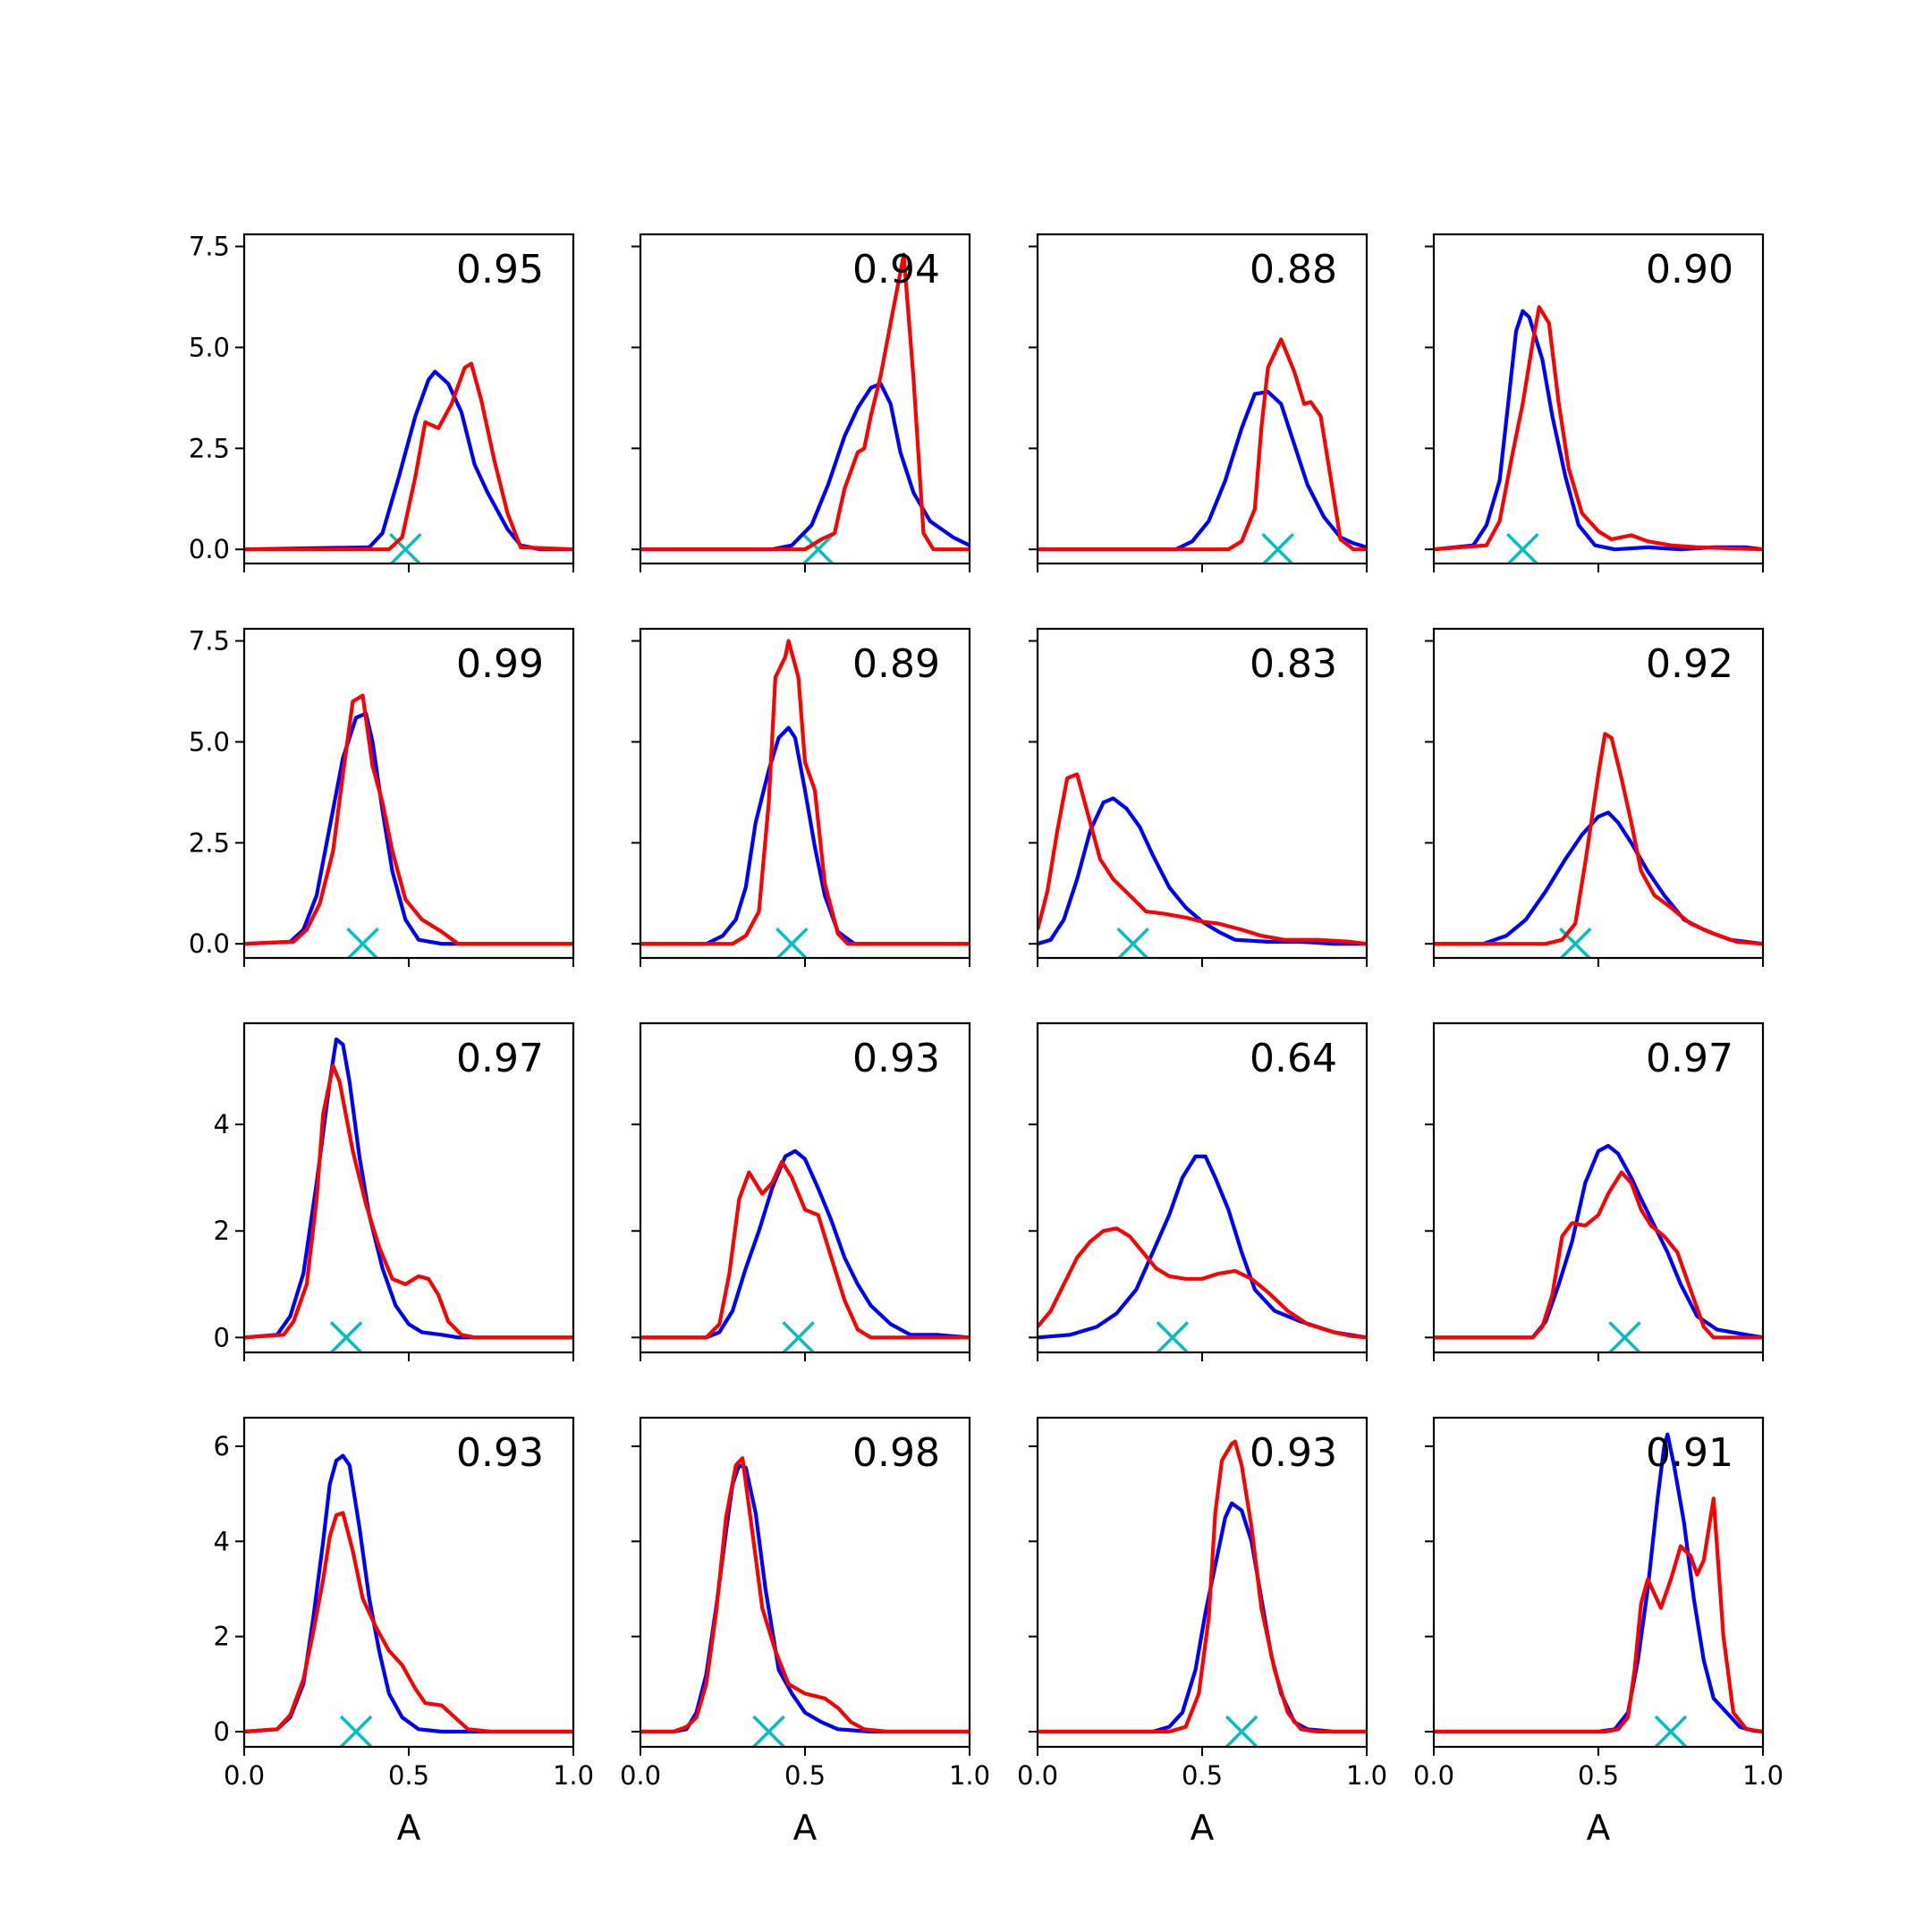 The width and height of the screenshot is (1932, 1932). What do you see at coordinates (222, 1124) in the screenshot?
I see `y-tick-label: 4` at bounding box center [222, 1124].